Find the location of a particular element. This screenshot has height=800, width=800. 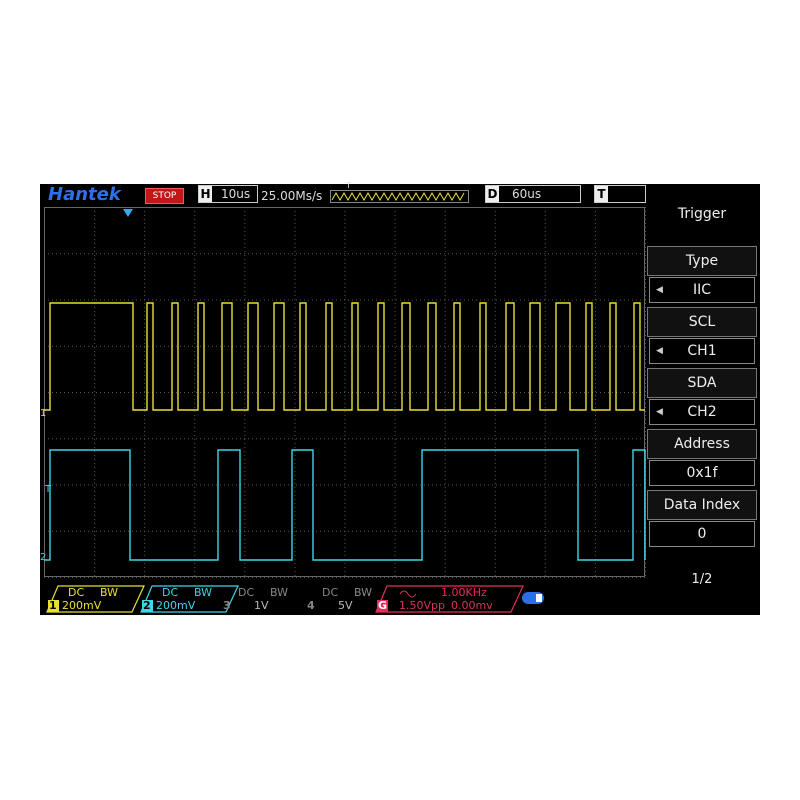

trigger-label: T is located at coordinates (601, 194).